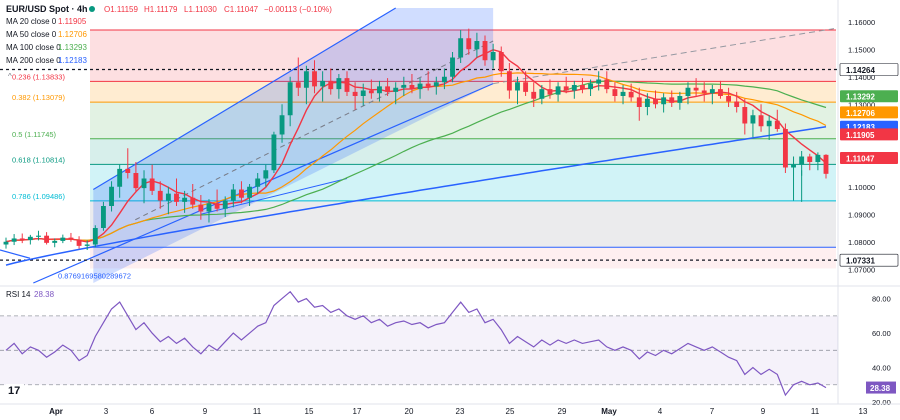  Describe the element at coordinates (763, 411) in the screenshot. I see `x-tick-label: 9` at that location.